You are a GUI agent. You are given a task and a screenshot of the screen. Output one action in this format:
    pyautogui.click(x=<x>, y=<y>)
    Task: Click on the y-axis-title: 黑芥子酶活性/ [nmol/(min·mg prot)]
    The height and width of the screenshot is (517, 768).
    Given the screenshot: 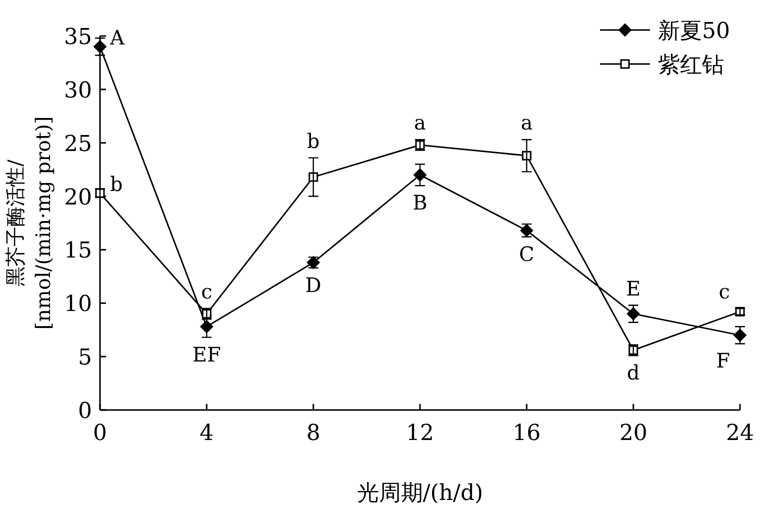 What is the action you would take?
    pyautogui.click(x=29, y=223)
    